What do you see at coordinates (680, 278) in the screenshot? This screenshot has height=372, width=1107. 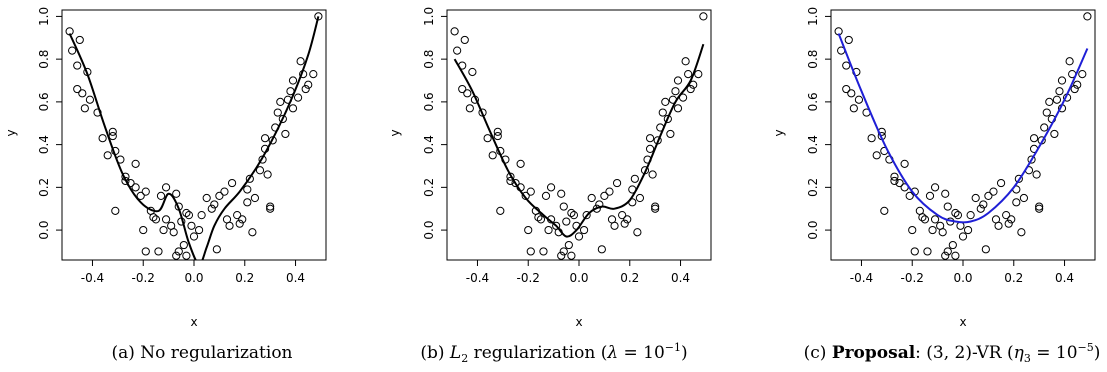 I see `xtick-label-b-4: 0.4` at bounding box center [680, 278].